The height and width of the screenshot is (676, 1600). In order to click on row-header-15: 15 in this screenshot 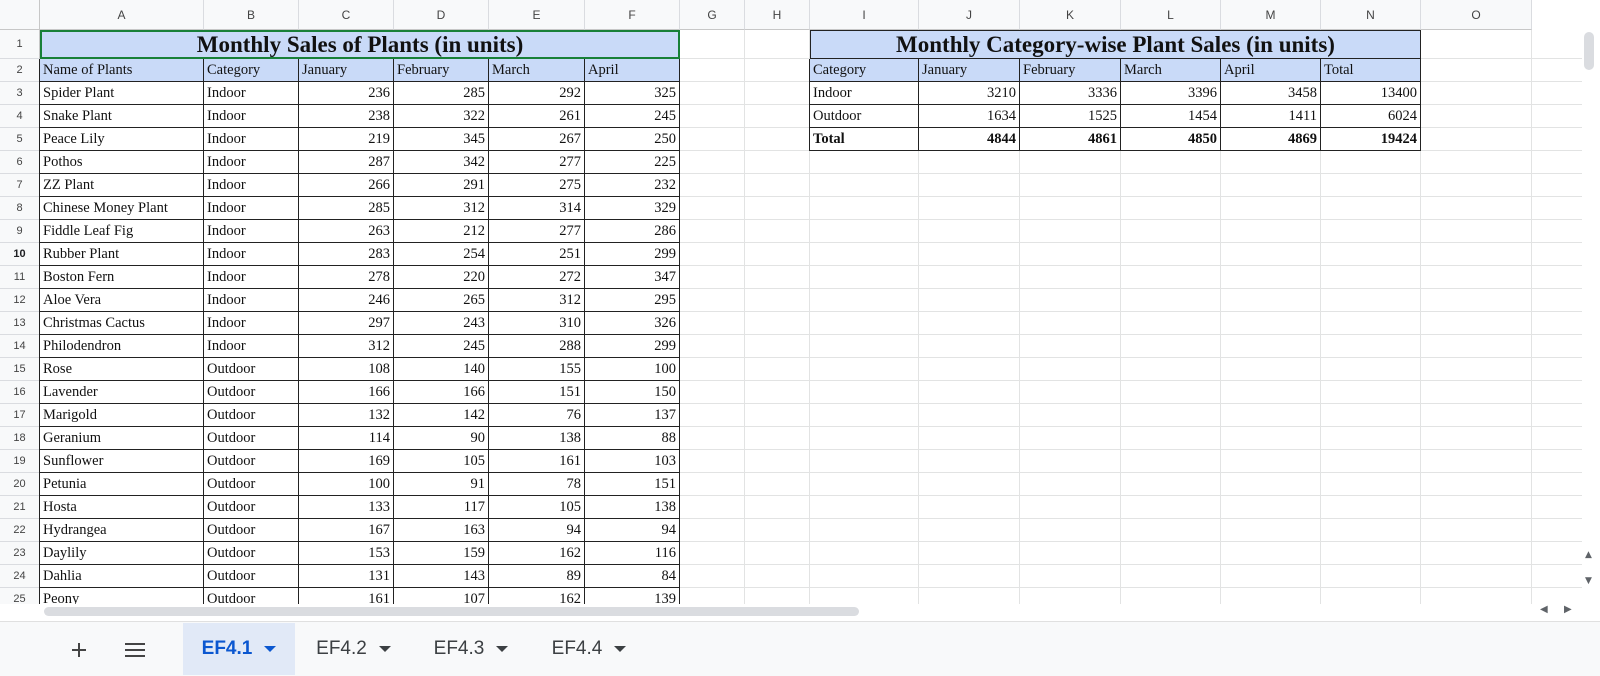, I will do `click(20, 369)`.